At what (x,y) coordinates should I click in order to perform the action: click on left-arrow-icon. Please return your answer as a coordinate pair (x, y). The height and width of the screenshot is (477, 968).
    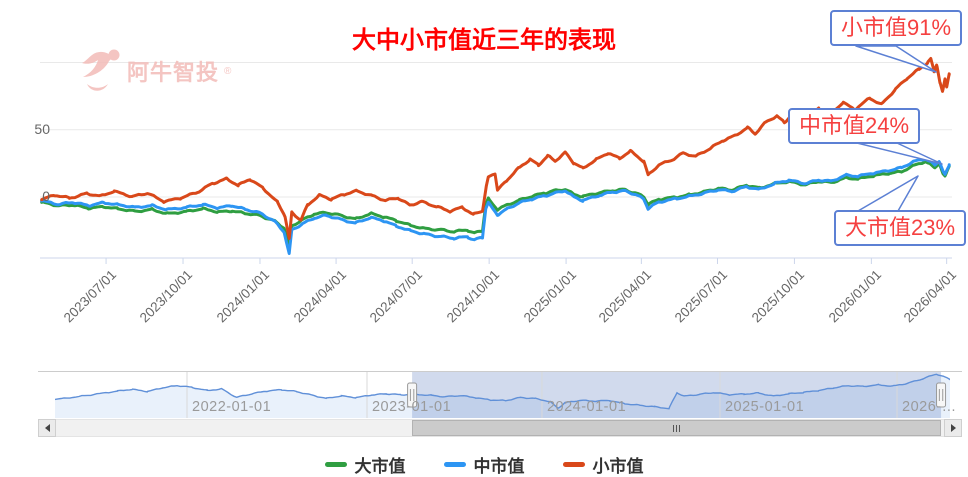
    Looking at the image, I should click on (47, 428).